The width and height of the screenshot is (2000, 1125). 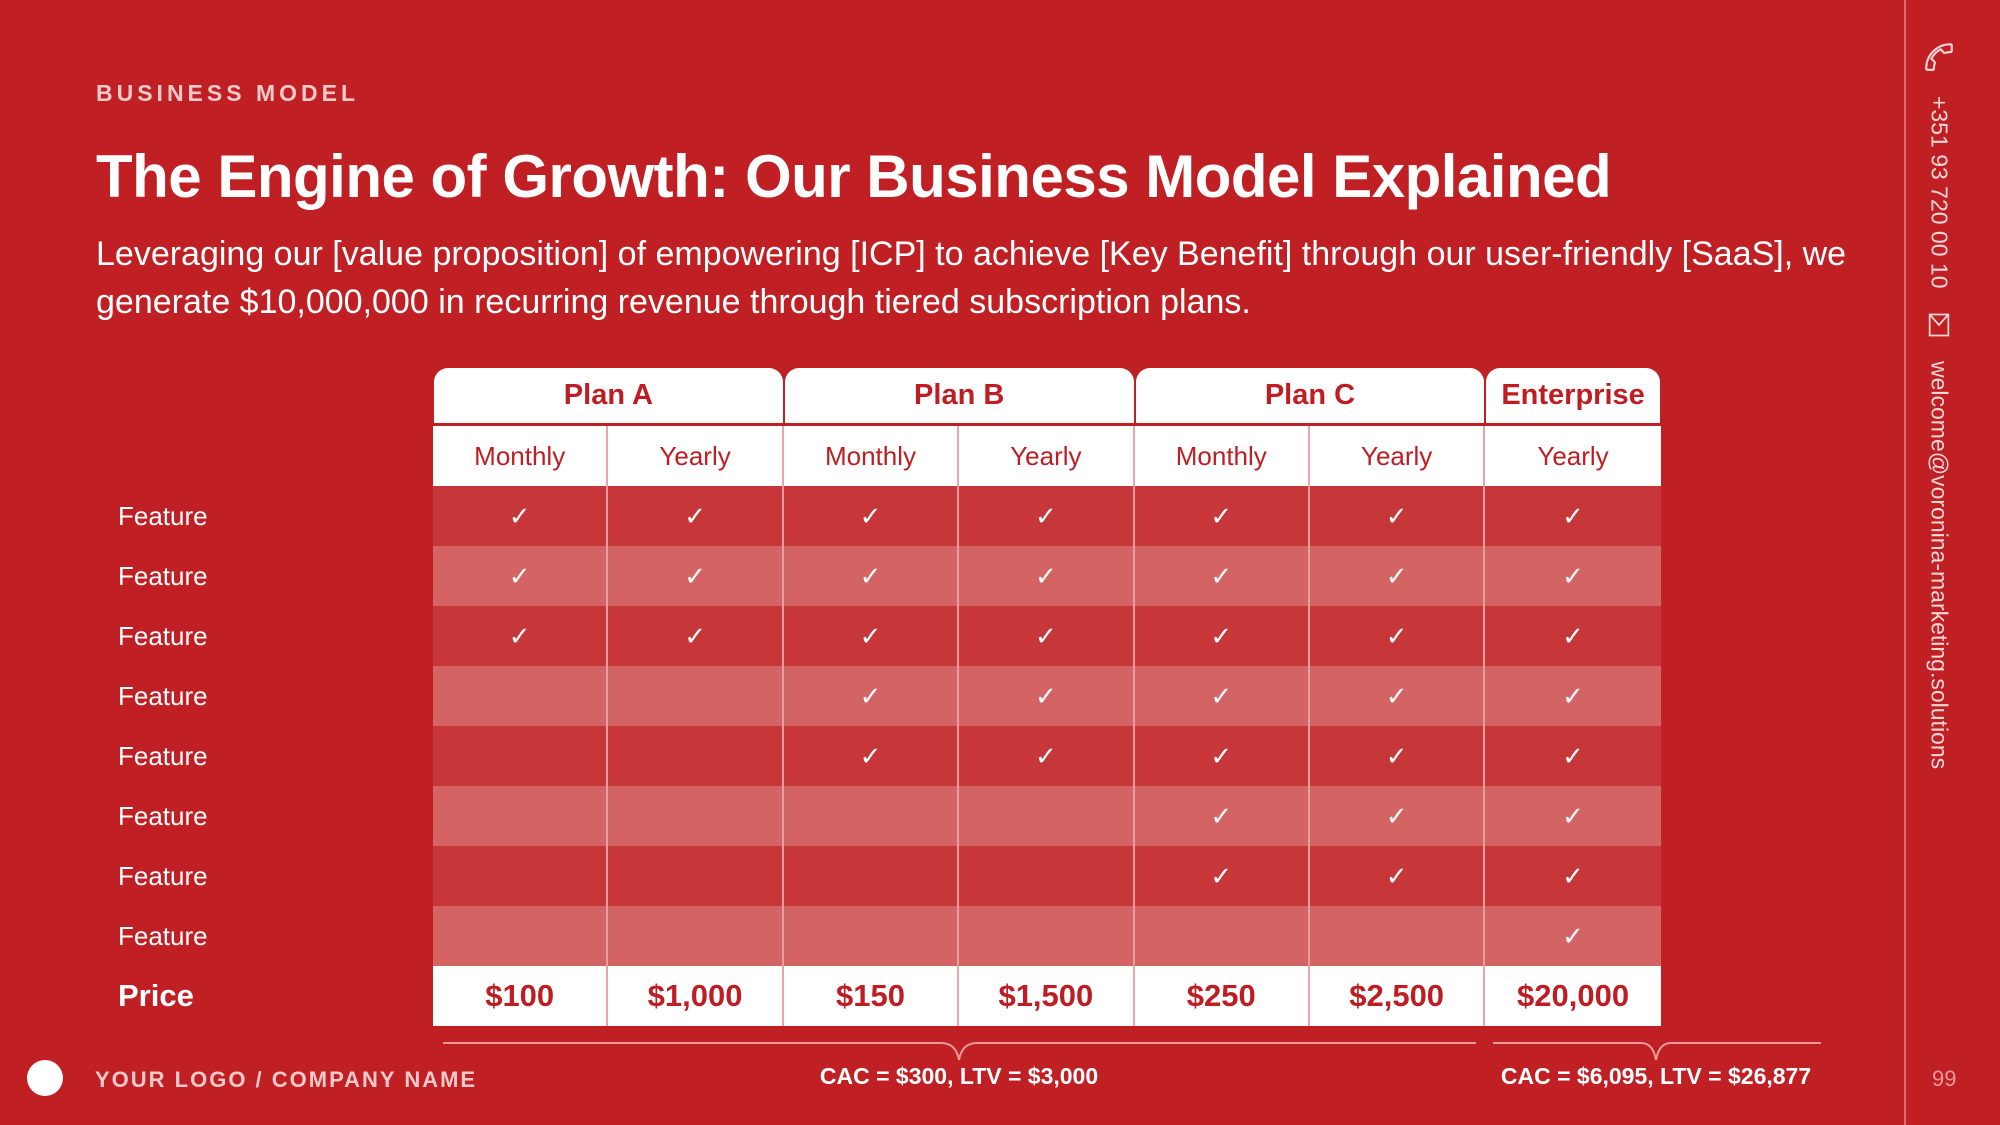 I want to click on plan-header: Plan A, so click(x=608, y=397).